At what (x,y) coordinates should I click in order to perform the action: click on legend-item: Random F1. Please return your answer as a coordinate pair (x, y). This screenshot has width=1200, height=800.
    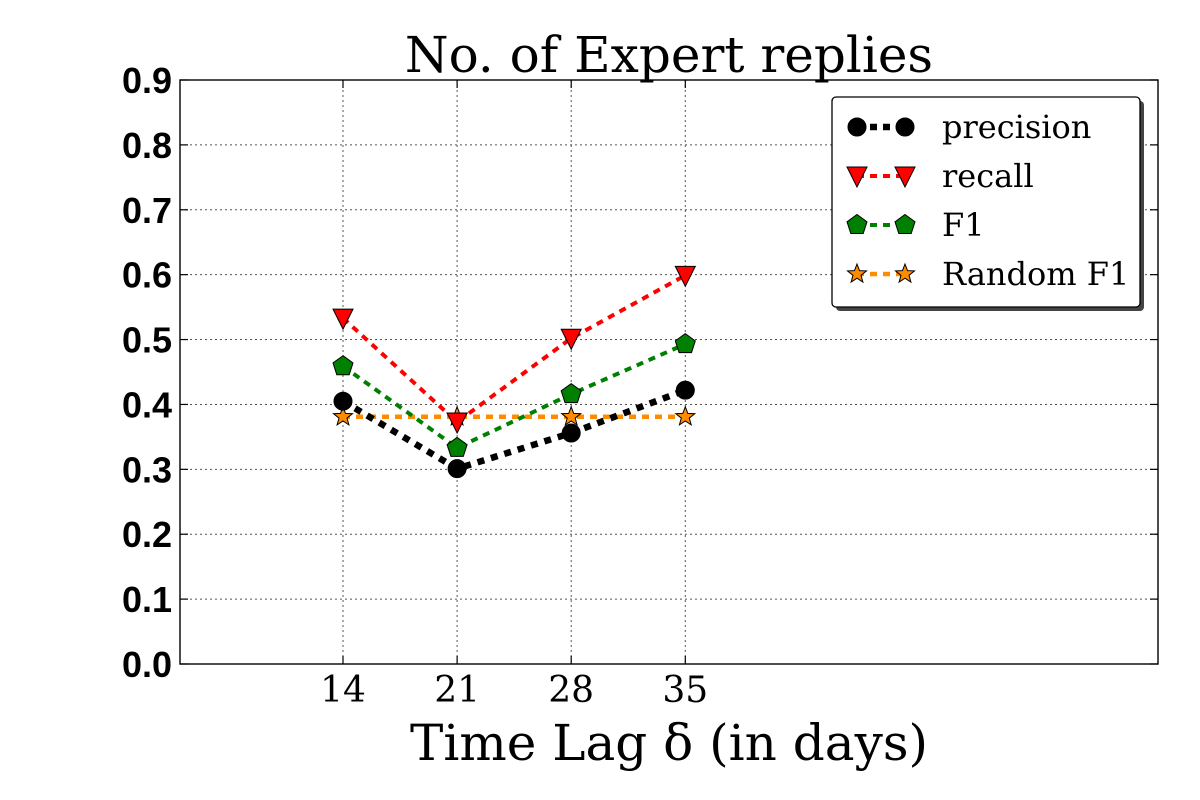
    Looking at the image, I should click on (987, 274).